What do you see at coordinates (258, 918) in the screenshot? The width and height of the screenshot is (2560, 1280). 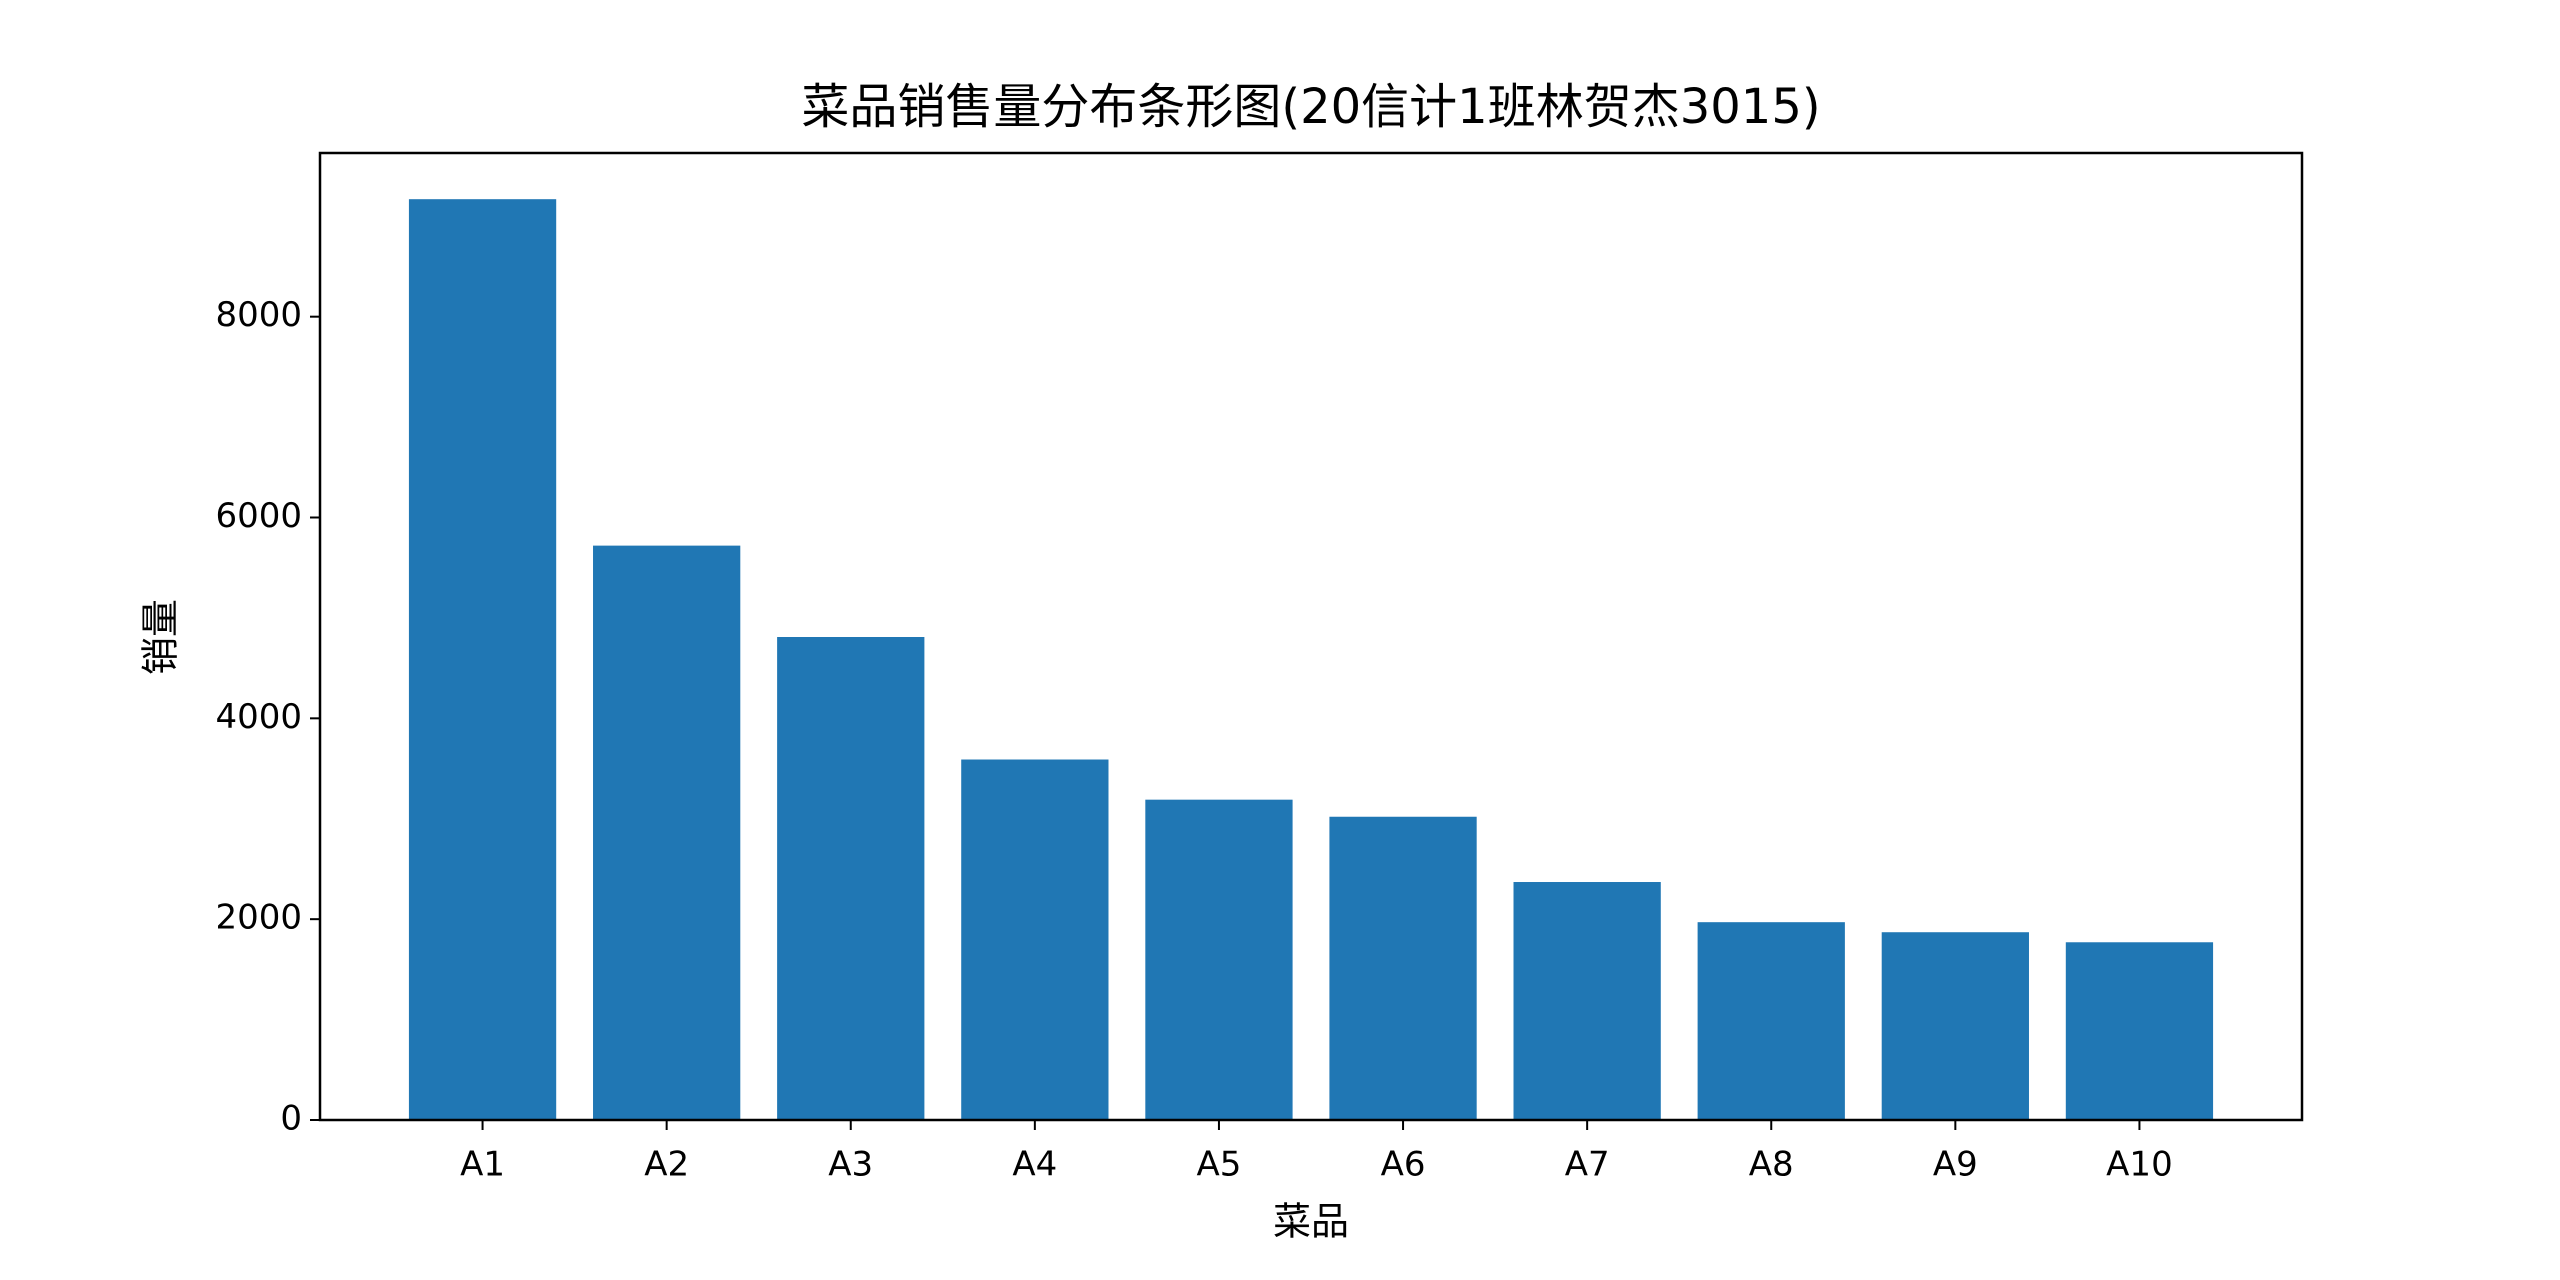 I see `y-tick-label: 2000` at bounding box center [258, 918].